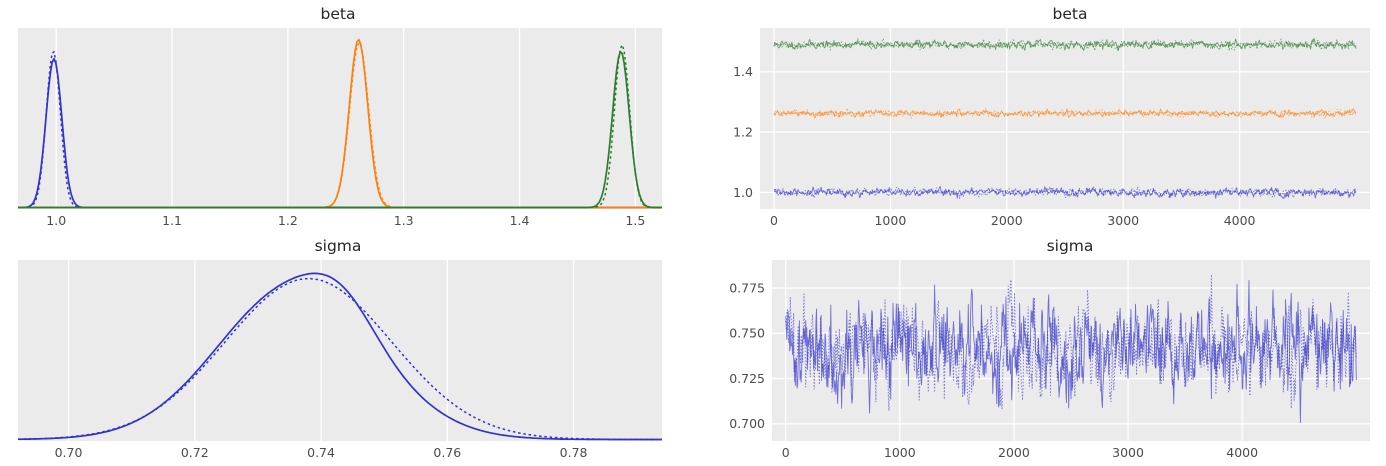 The height and width of the screenshot is (466, 1386). Describe the element at coordinates (747, 423) in the screenshot. I see `svg-text: 0.700` at that location.